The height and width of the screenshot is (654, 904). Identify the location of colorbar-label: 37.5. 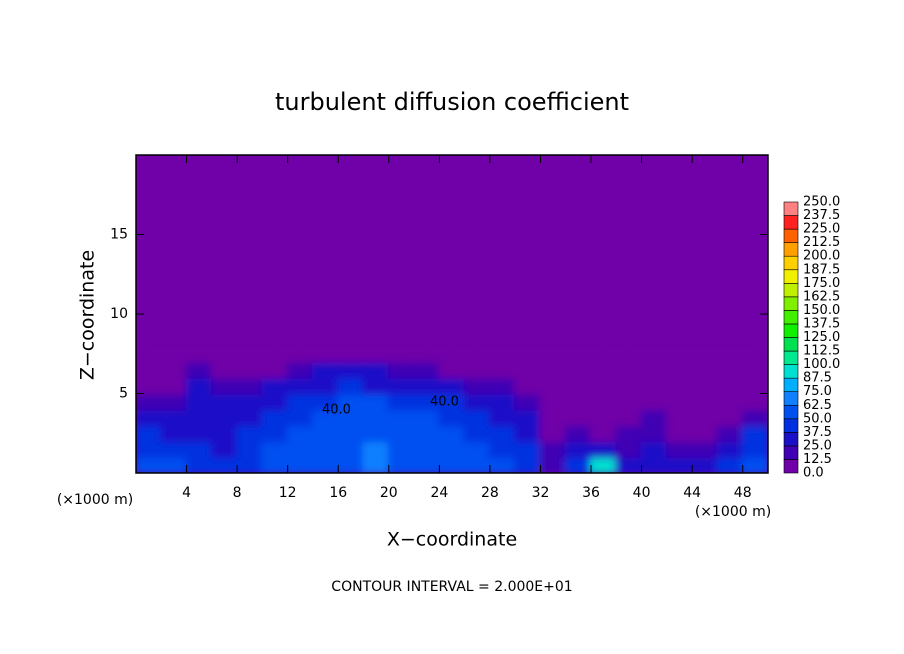
(817, 432).